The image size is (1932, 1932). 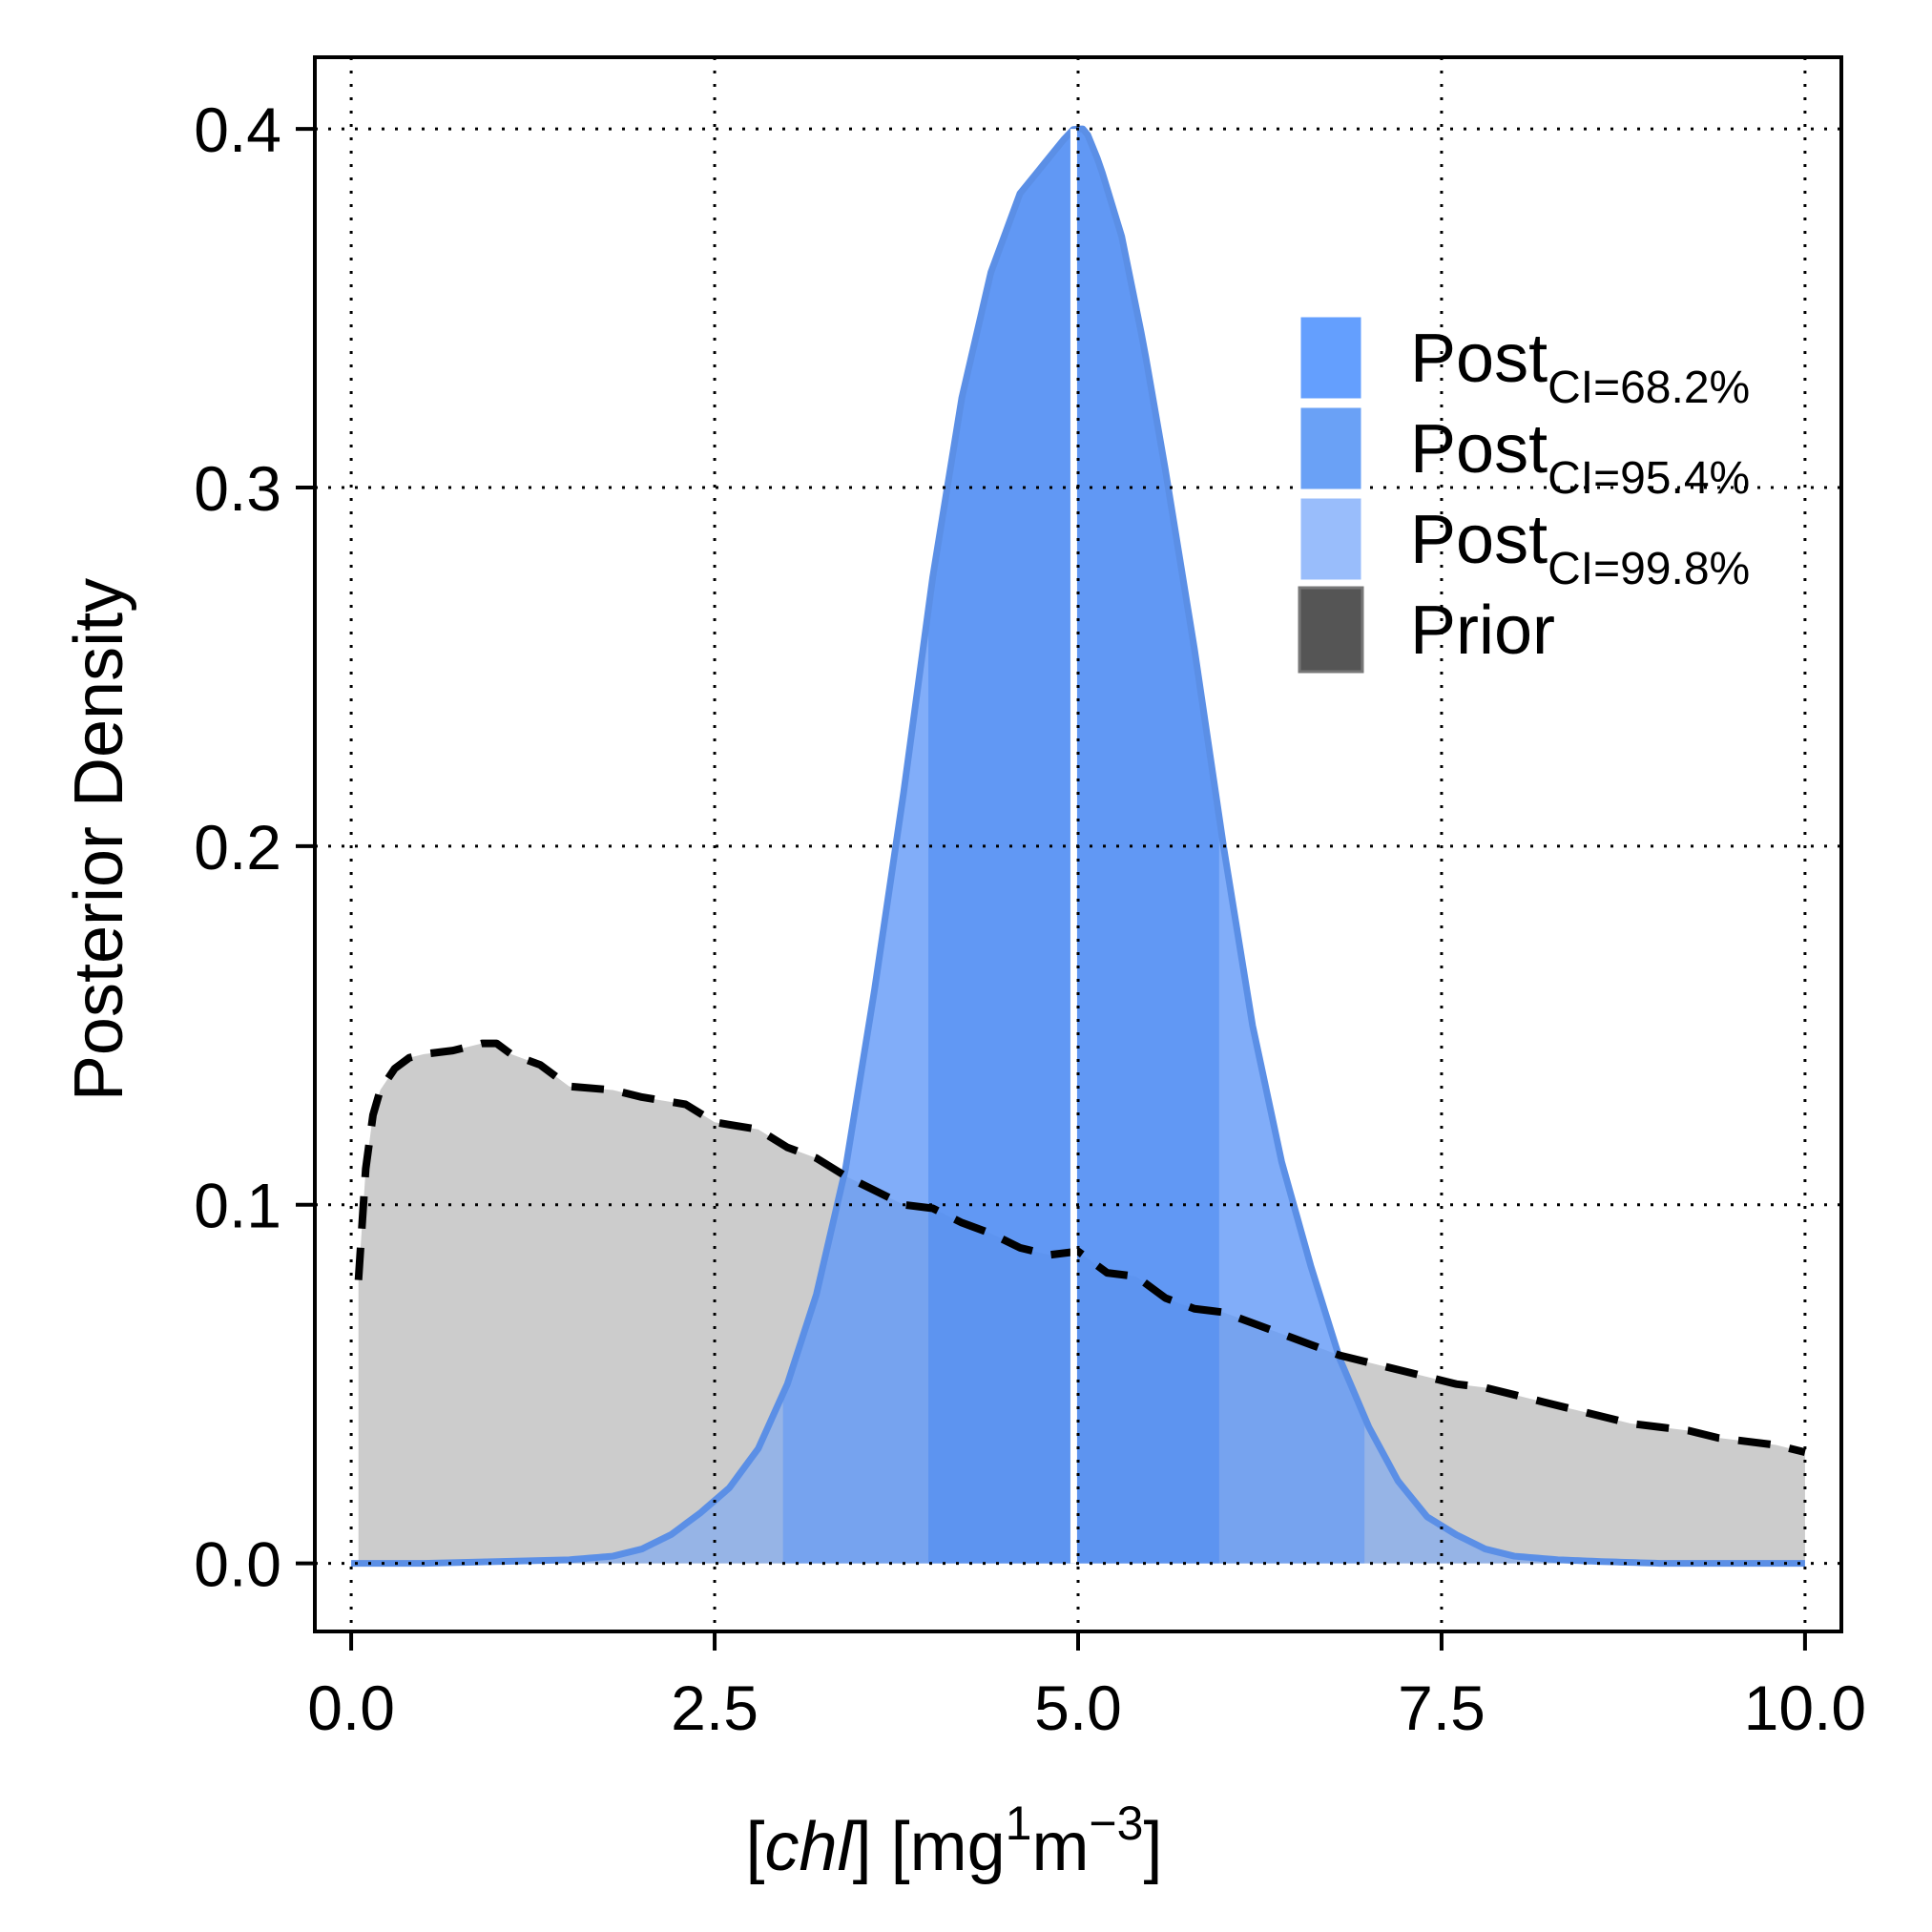 I want to click on legend-label-sub-1: CI=95.4%, so click(x=1649, y=478).